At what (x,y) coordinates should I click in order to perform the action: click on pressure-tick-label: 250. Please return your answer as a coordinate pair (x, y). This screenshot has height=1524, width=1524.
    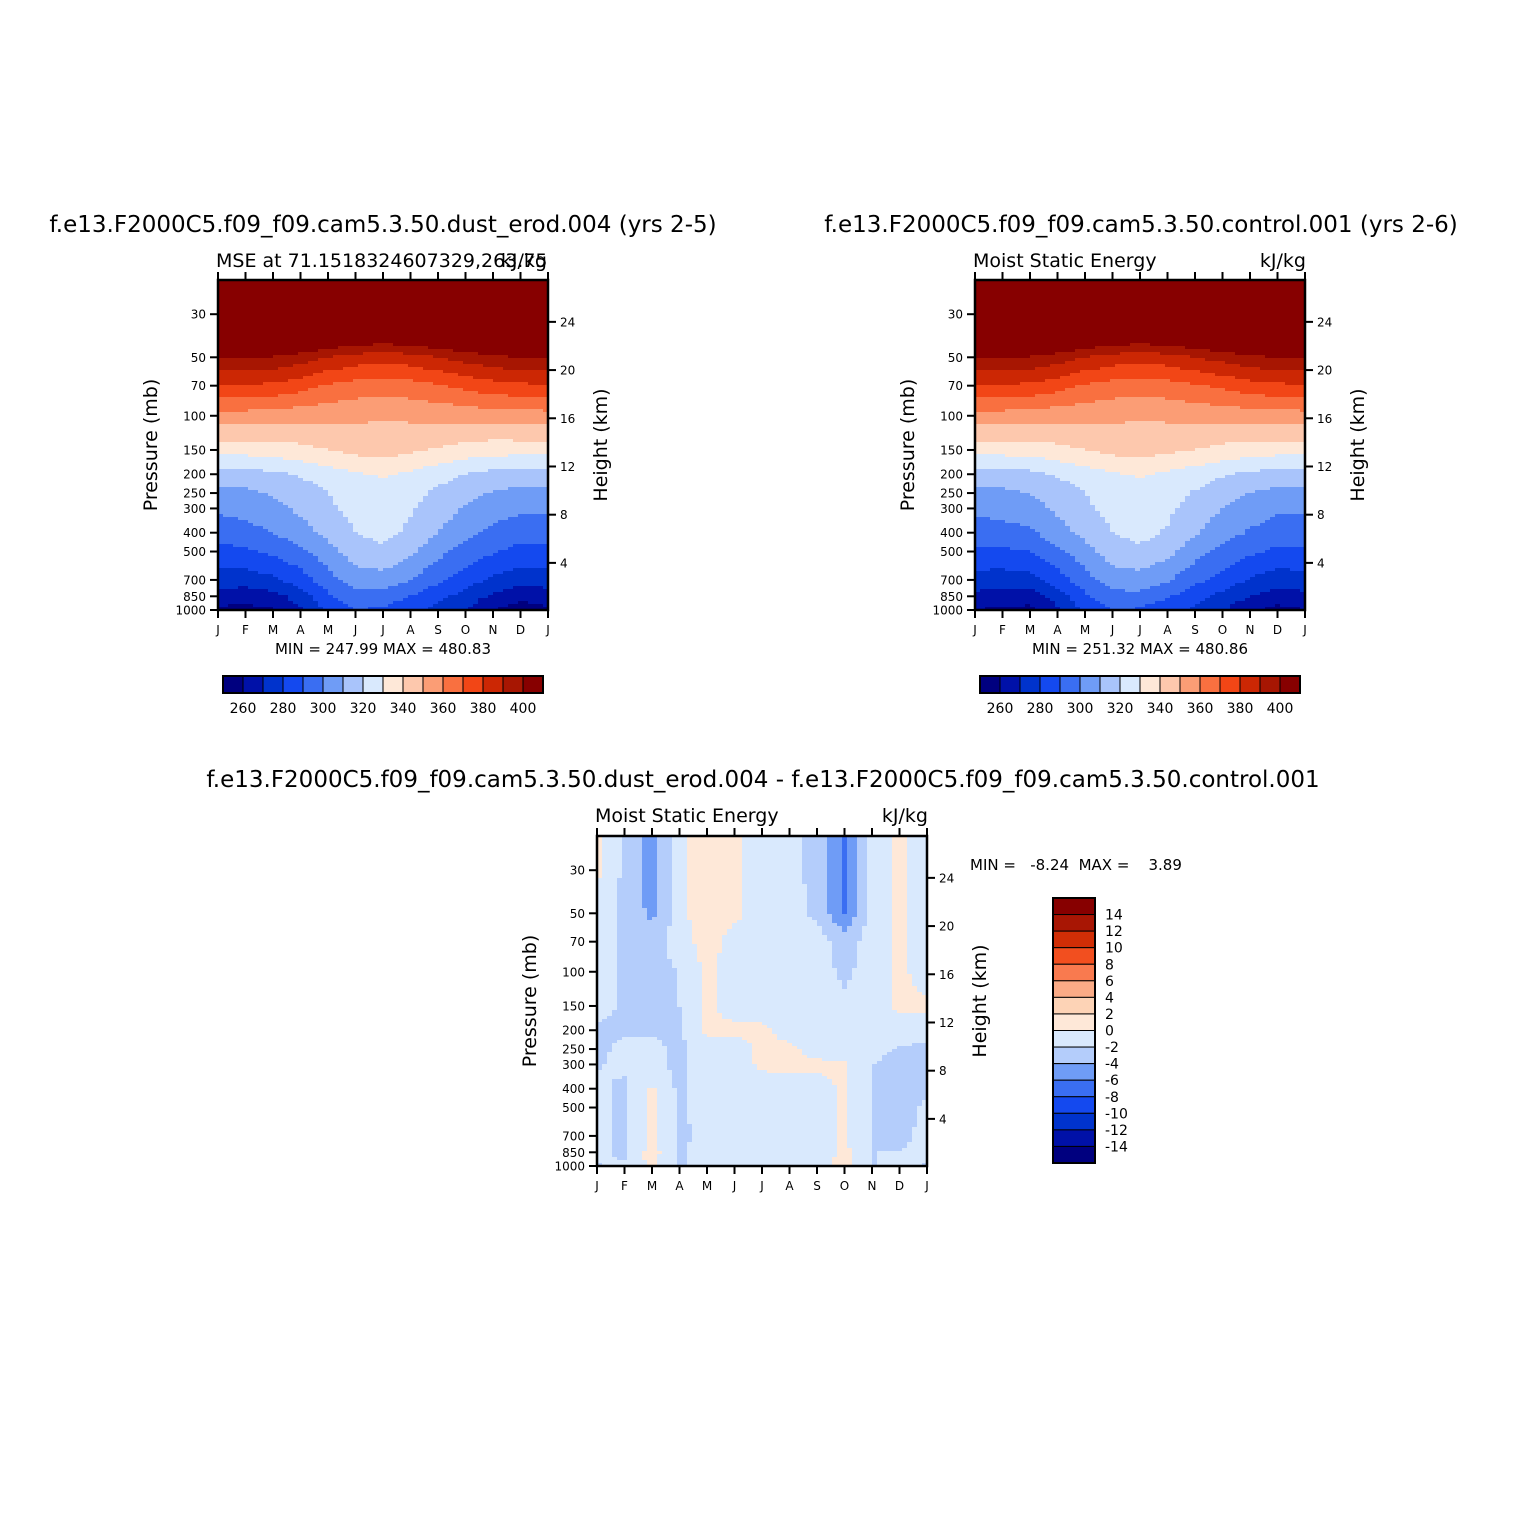
    Looking at the image, I should click on (573, 1050).